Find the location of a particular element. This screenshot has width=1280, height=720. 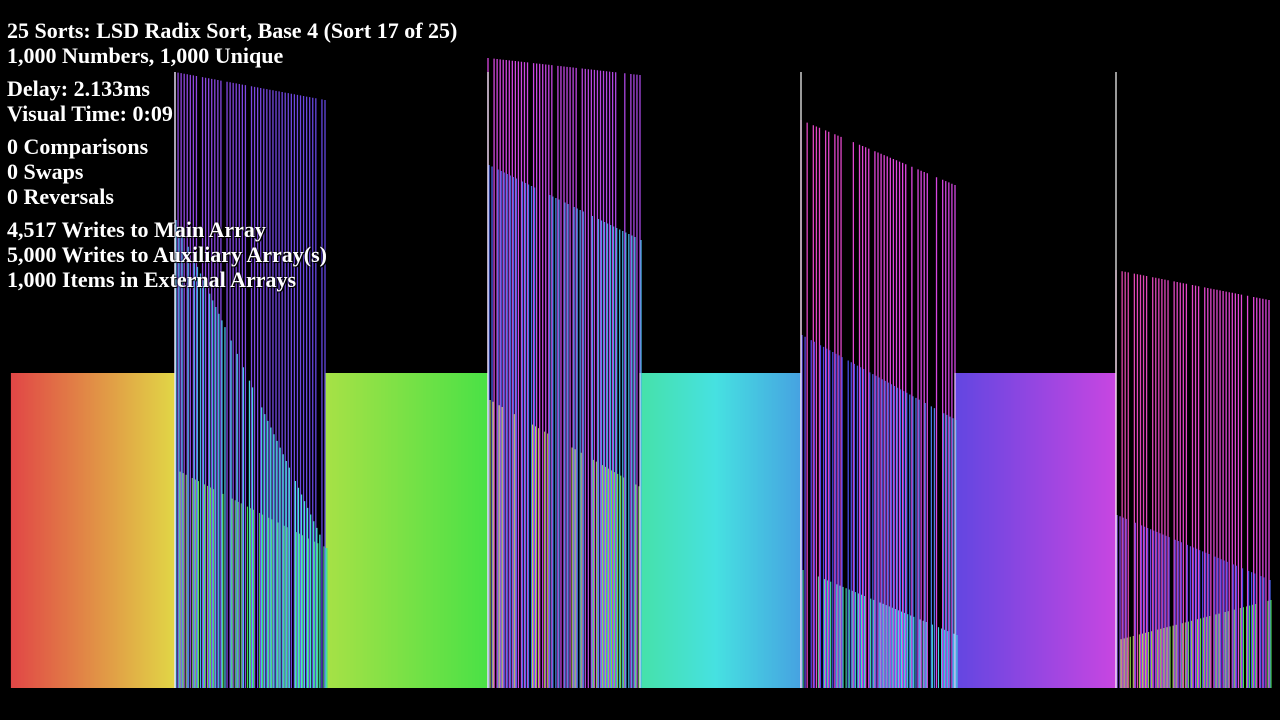

array-info: 1,000 Numbers, 1,000 Unique is located at coordinates (232, 55).